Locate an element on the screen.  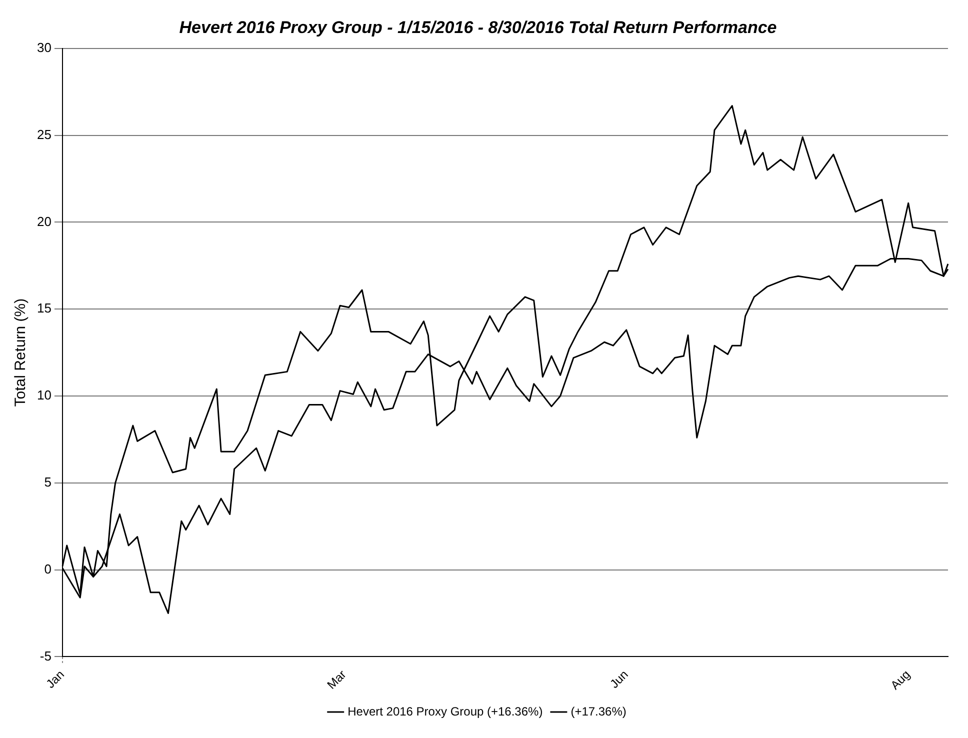
y-axis-title: Total Return (%) is located at coordinates (21, 352).